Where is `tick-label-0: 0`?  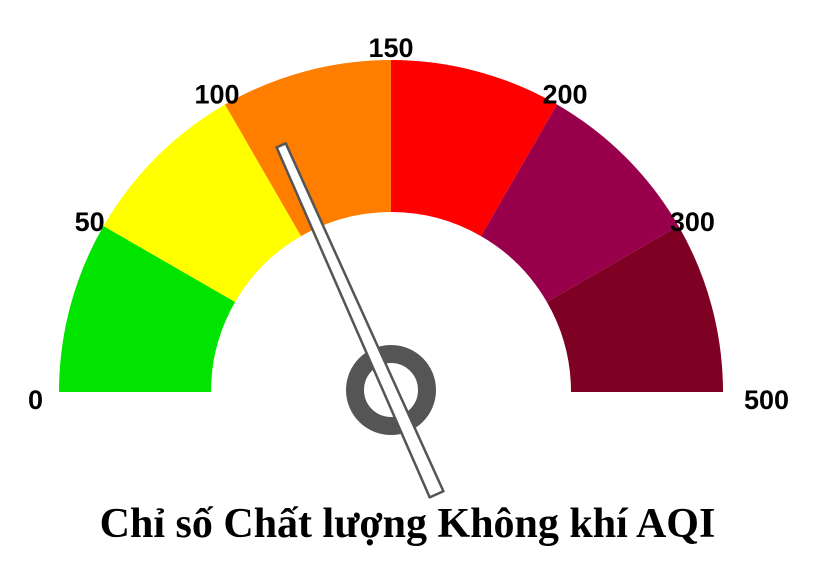 tick-label-0: 0 is located at coordinates (35, 400).